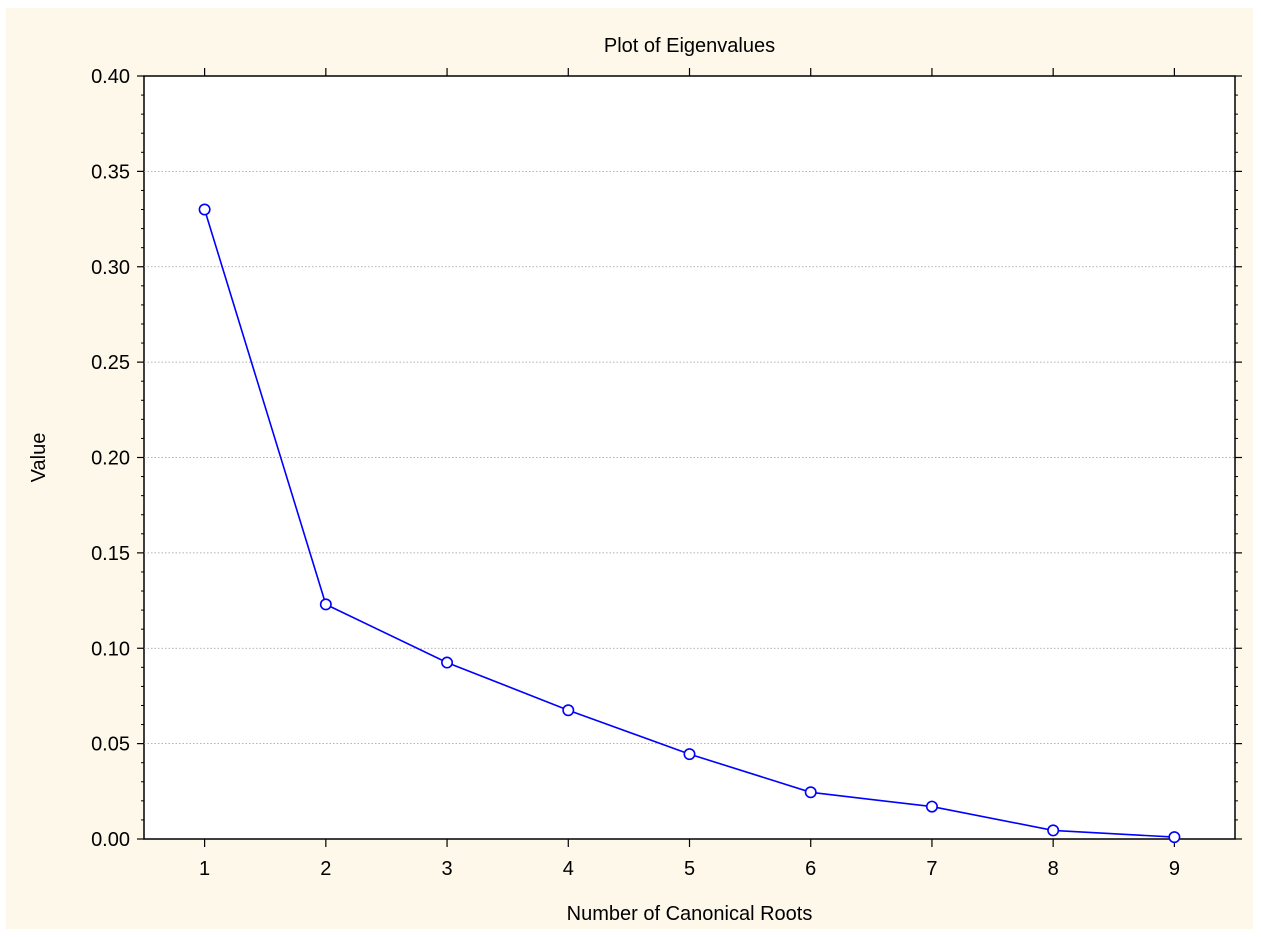 The image size is (1261, 937). What do you see at coordinates (810, 869) in the screenshot?
I see `x-tick-label: 6` at bounding box center [810, 869].